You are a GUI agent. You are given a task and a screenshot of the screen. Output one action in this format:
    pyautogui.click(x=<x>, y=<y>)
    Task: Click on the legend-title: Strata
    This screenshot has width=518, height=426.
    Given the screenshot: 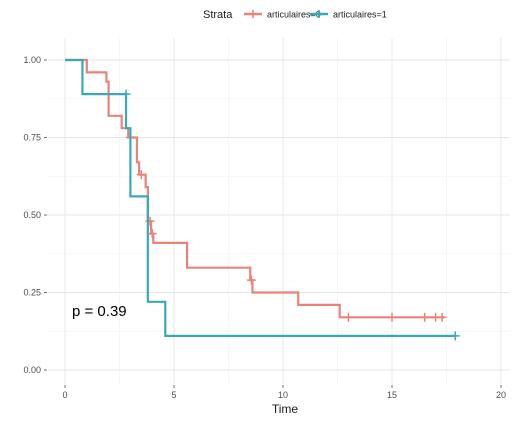 What is the action you would take?
    pyautogui.click(x=218, y=15)
    